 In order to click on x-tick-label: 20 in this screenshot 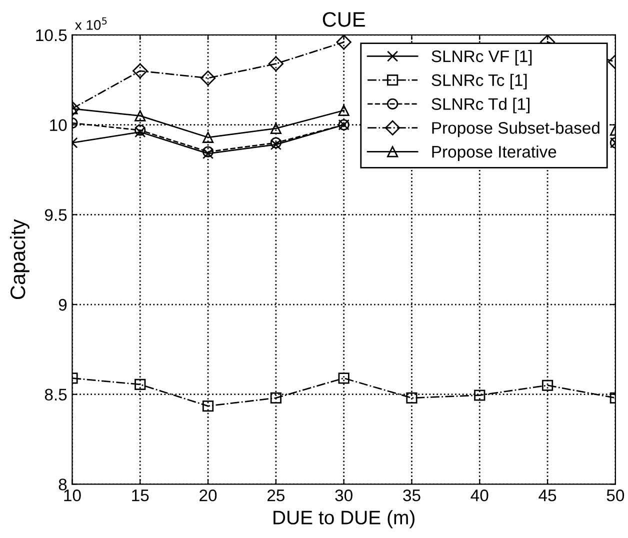, I will do `click(208, 496)`.